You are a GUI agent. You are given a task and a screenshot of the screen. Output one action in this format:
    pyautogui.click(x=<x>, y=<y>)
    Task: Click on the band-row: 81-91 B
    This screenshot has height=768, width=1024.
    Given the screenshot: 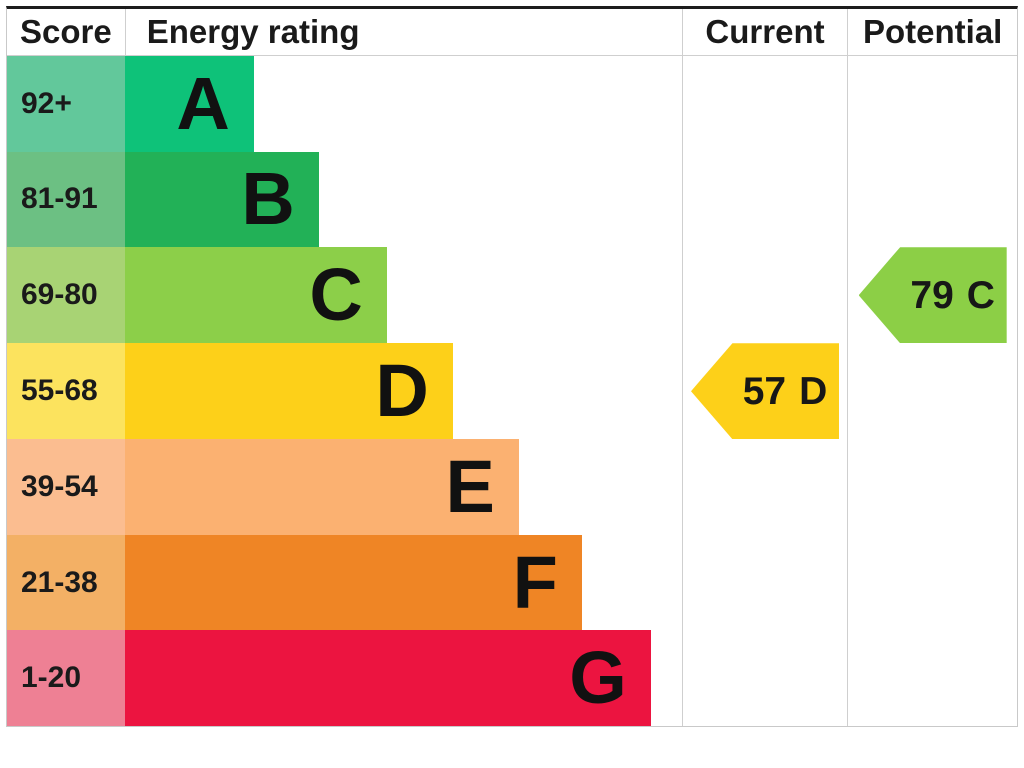 What is the action you would take?
    pyautogui.click(x=512, y=199)
    